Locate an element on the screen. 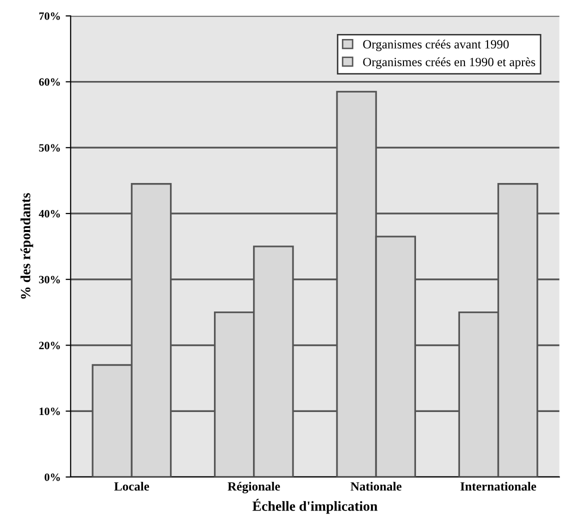 The image size is (565, 530). x-tick-label: Nationale is located at coordinates (376, 486).